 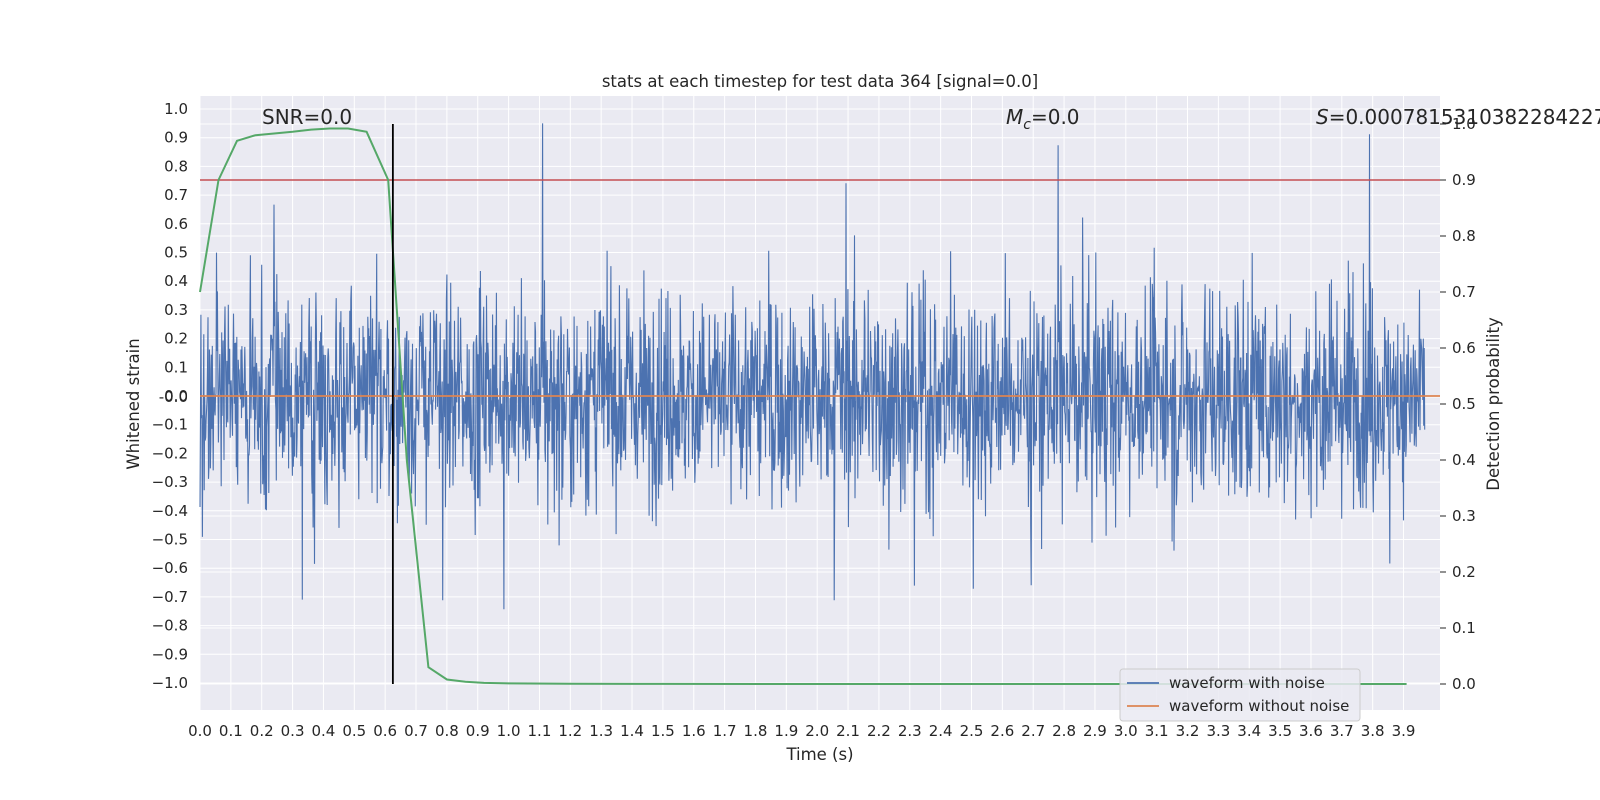 What do you see at coordinates (133, 403) in the screenshot?
I see `y-axis-label: Whitened strain` at bounding box center [133, 403].